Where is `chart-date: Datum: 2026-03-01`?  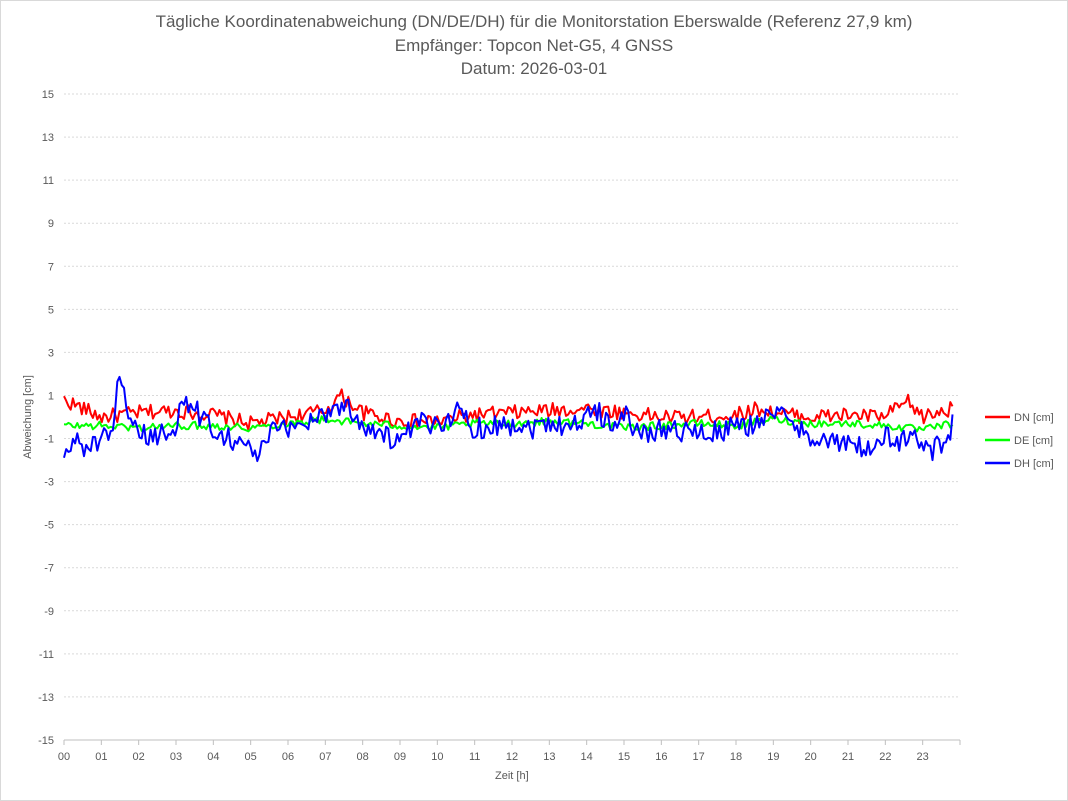
chart-date: Datum: 2026-03-01 is located at coordinates (534, 68).